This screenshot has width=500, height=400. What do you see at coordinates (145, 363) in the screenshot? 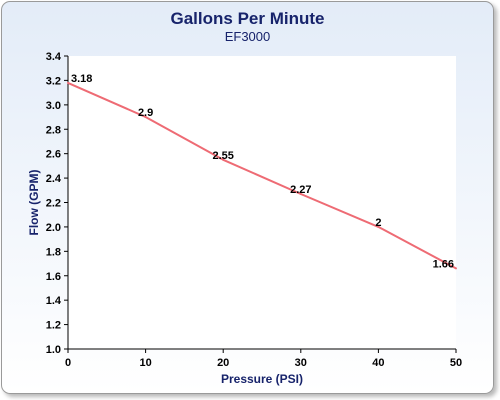
I see `x-tick-label: 10` at bounding box center [145, 363].